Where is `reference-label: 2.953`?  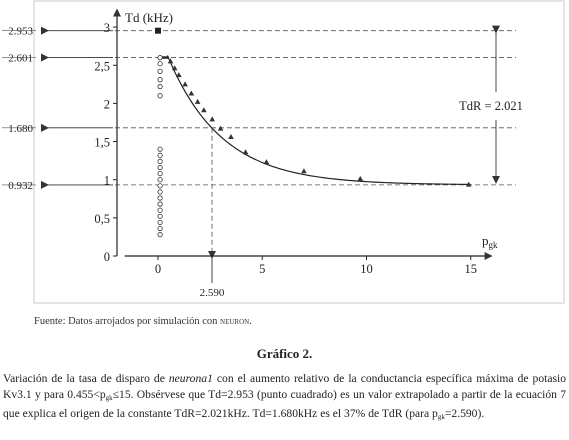 reference-label: 2.953 is located at coordinates (20, 32).